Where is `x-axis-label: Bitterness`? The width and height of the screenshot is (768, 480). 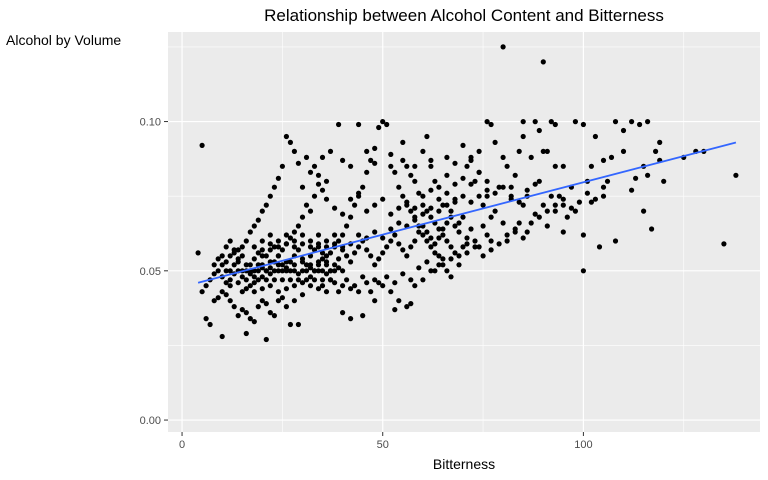 x-axis-label: Bitterness is located at coordinates (464, 464).